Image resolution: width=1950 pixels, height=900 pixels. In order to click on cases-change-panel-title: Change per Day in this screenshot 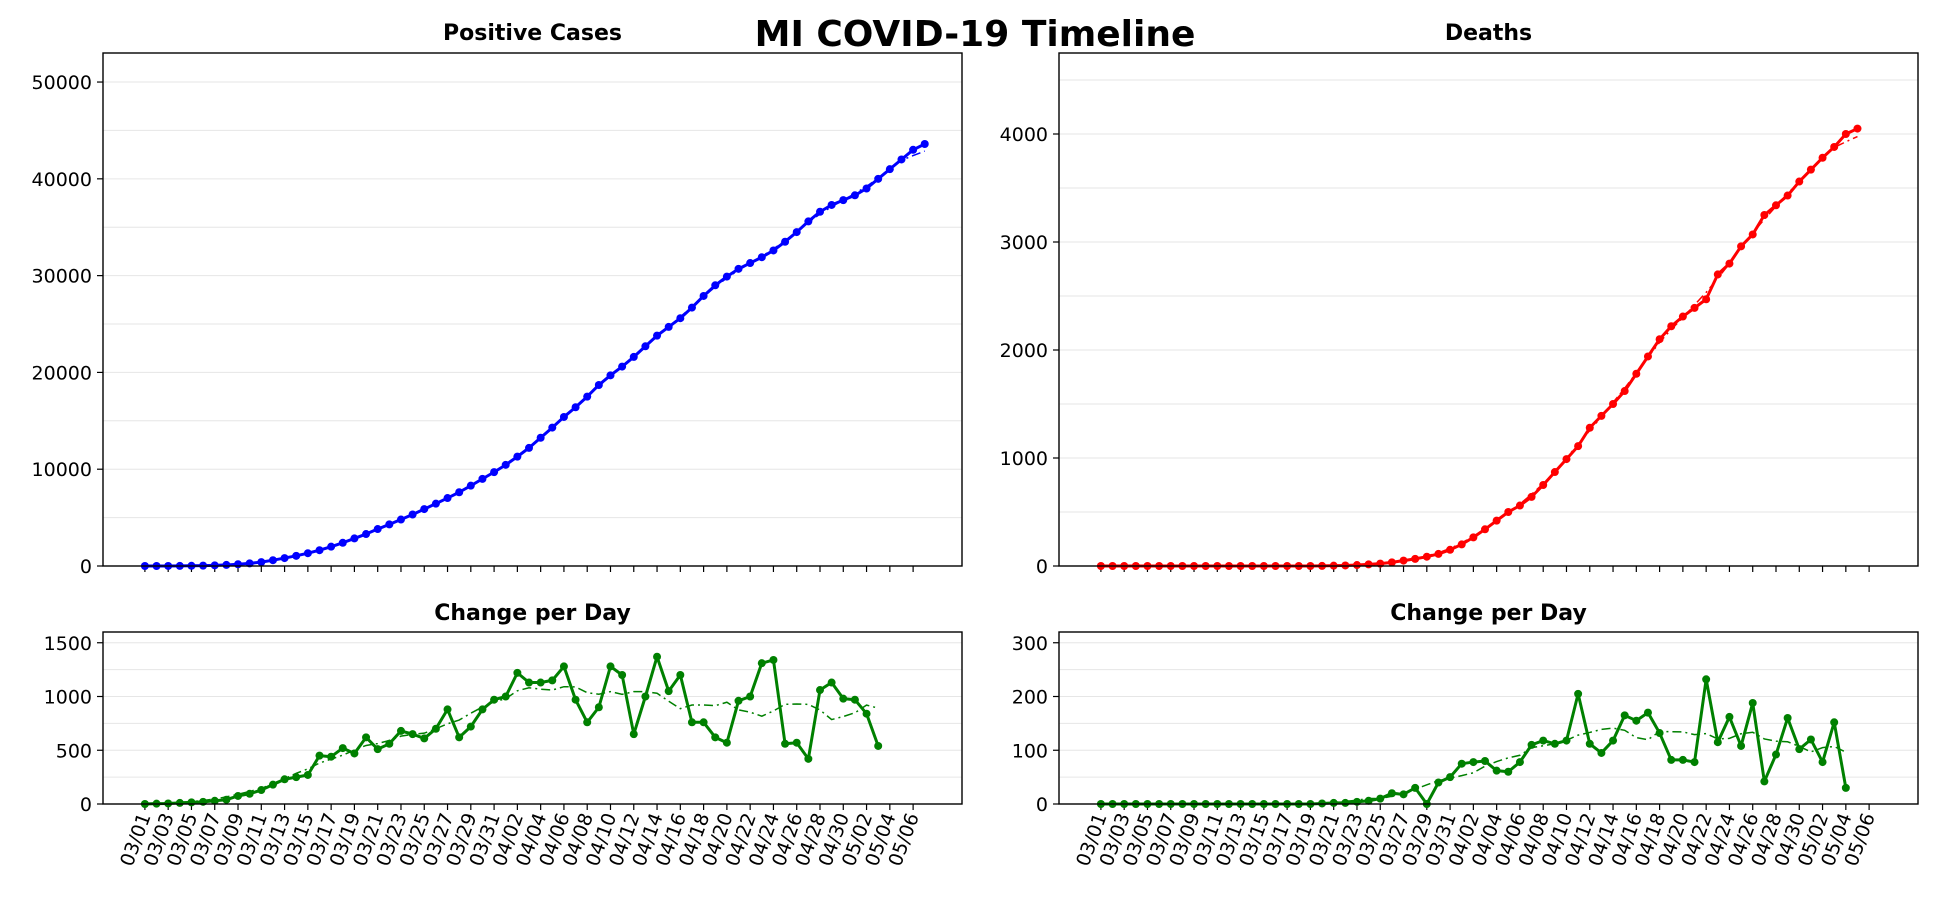, I will do `click(532, 613)`.